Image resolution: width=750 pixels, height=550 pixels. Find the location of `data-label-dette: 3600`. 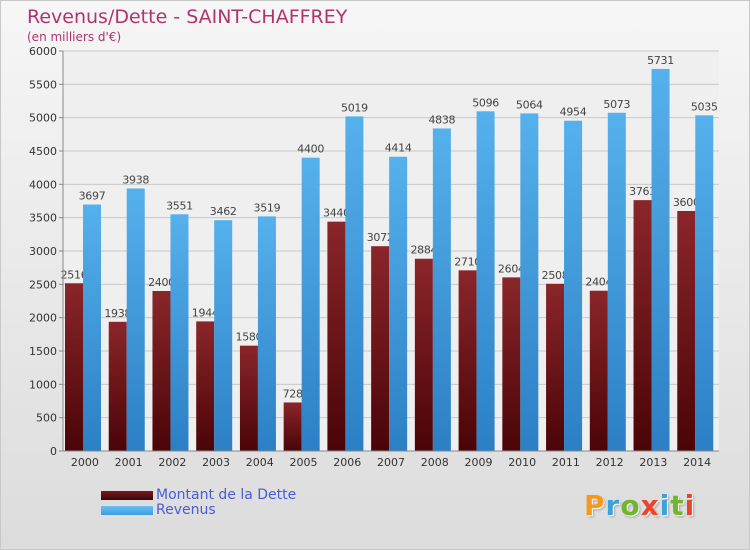

data-label-dette: 3600 is located at coordinates (686, 202).